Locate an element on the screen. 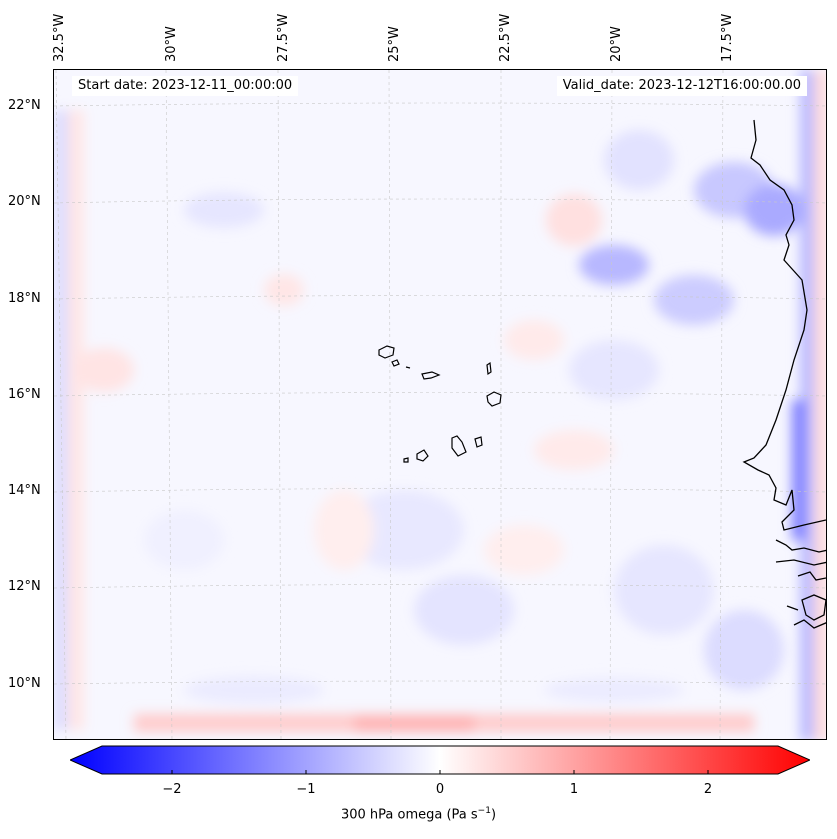 This screenshot has height=839, width=837. colorbar-tick: −2 is located at coordinates (172, 789).